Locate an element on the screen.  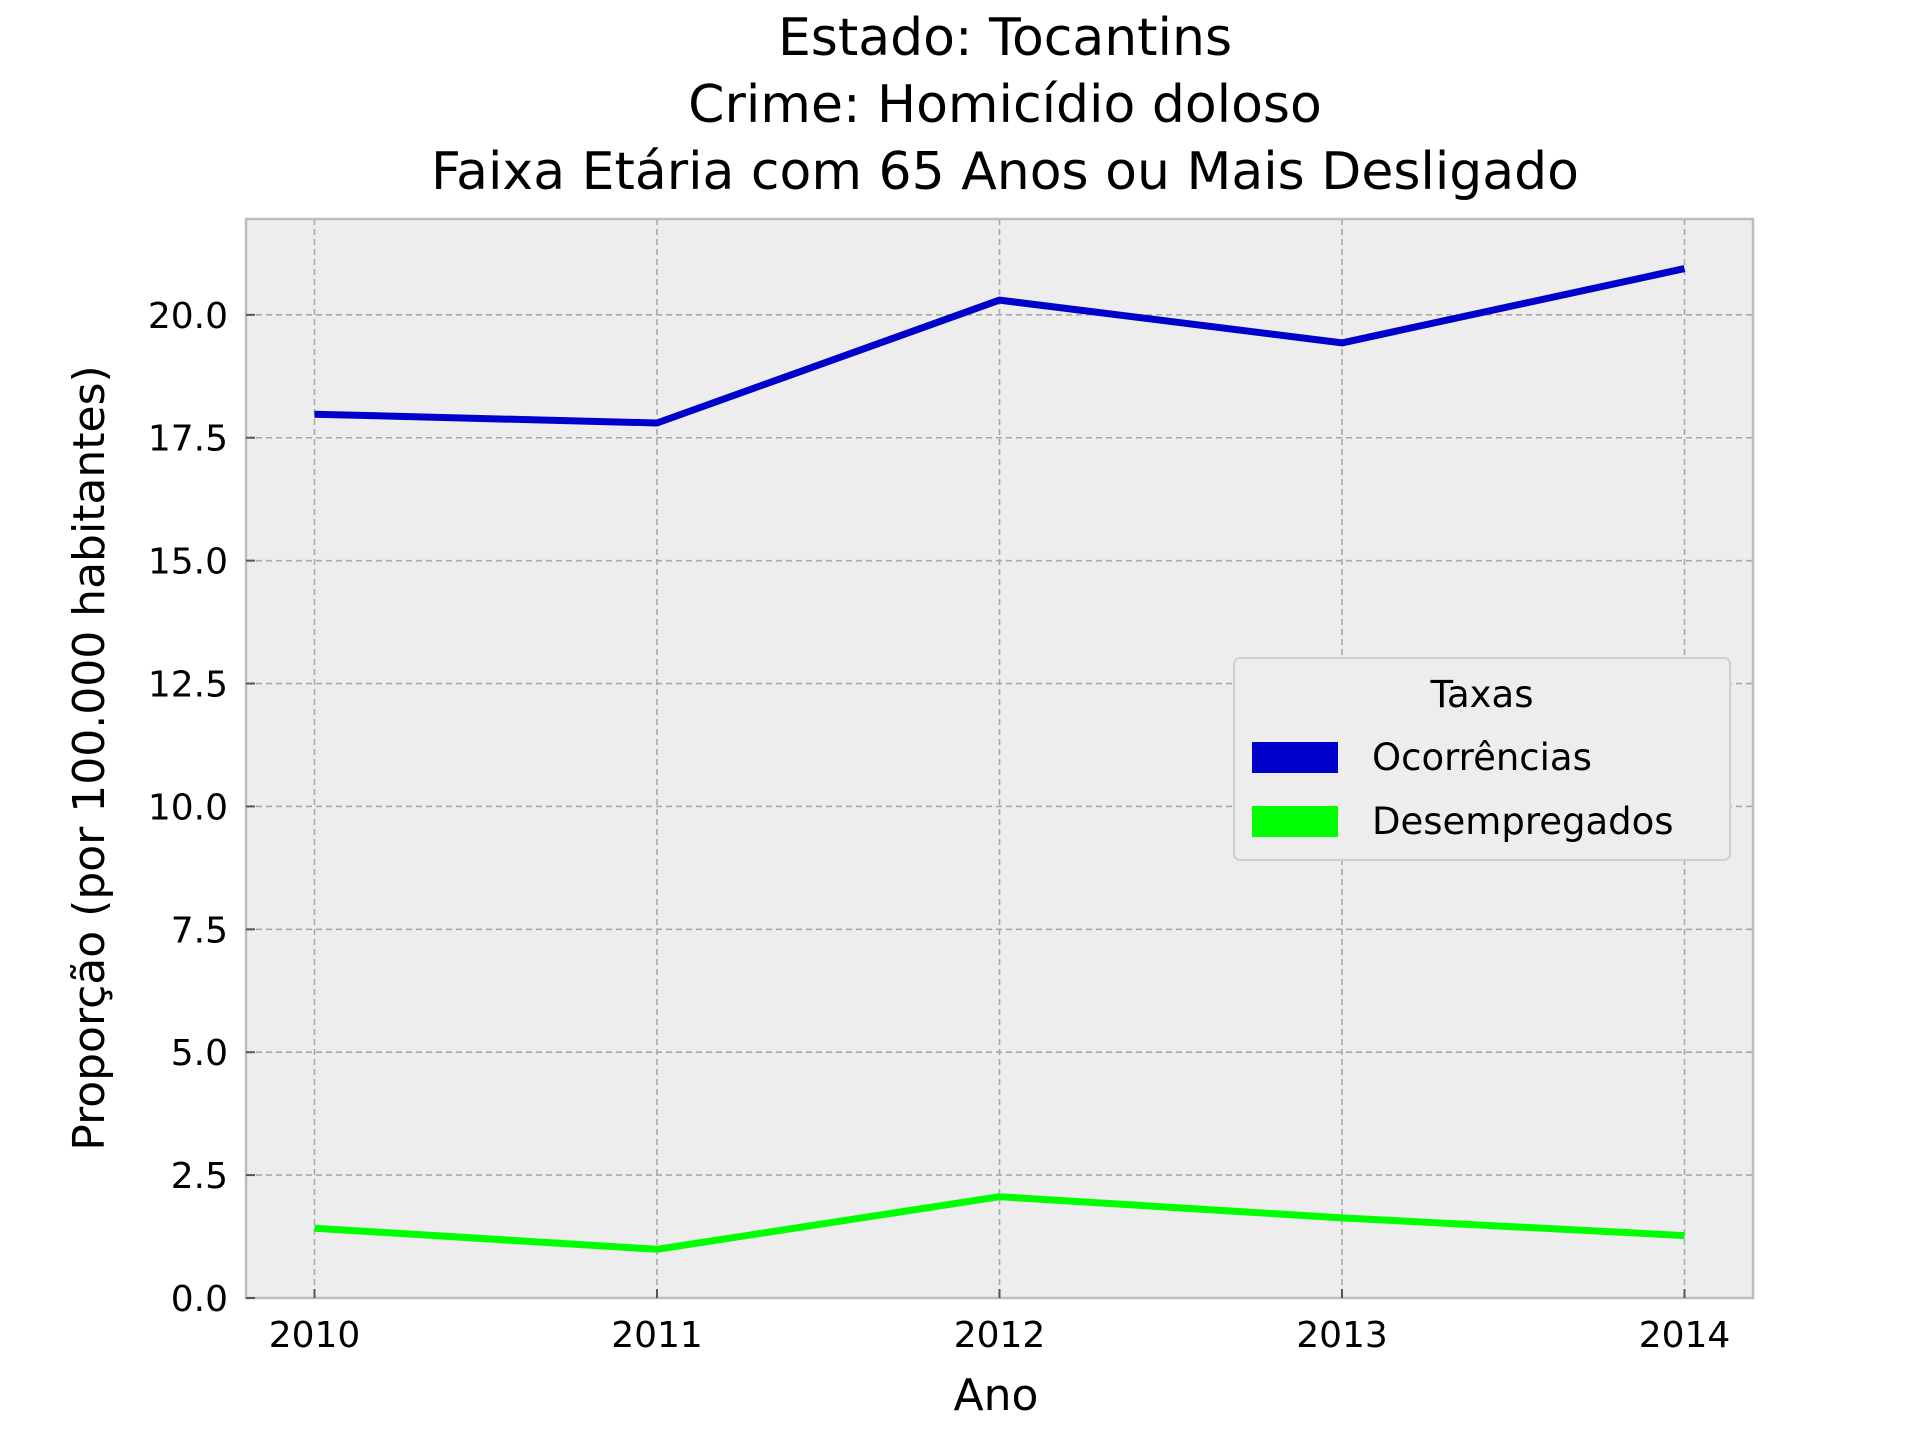
y-tick-label: 10.0 is located at coordinates (188, 807).